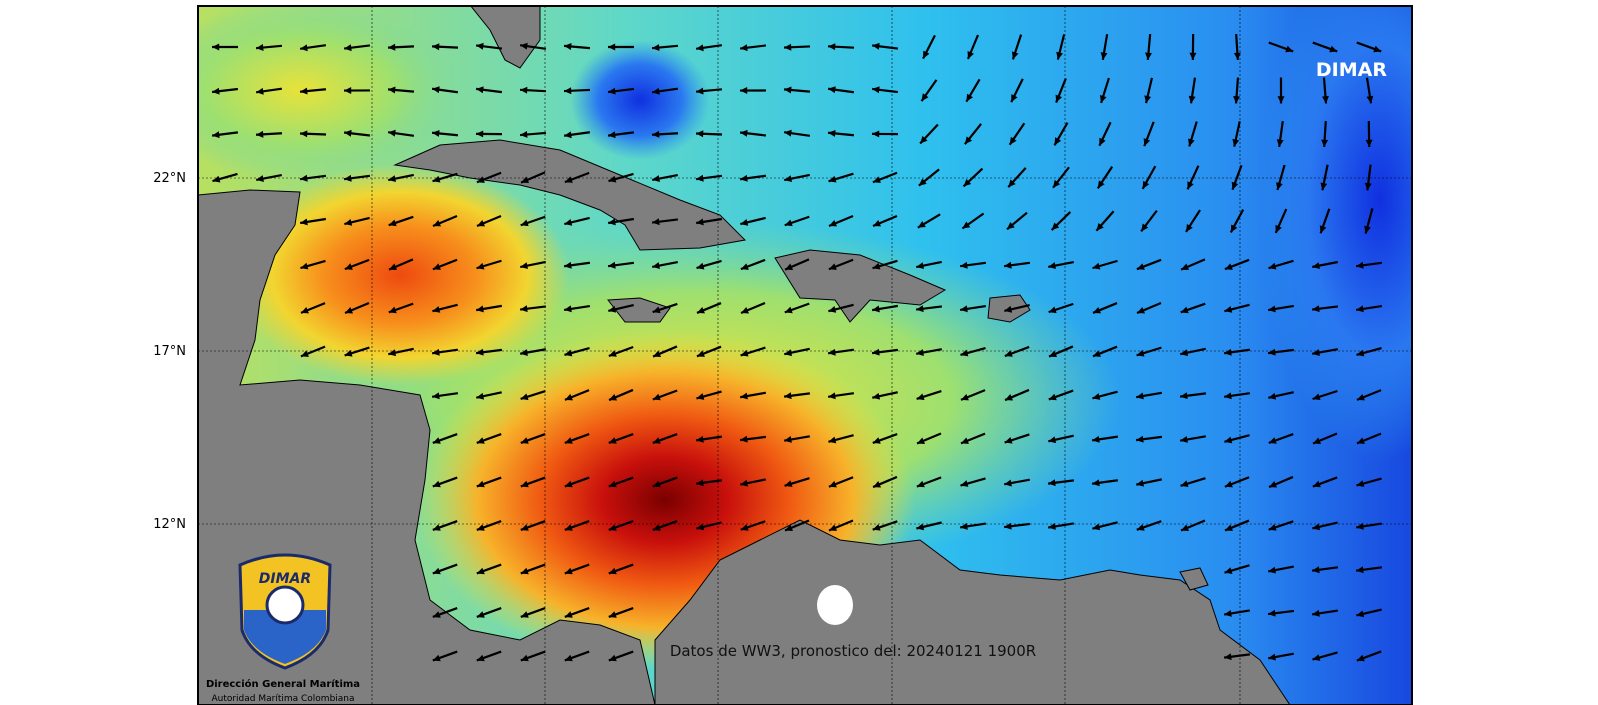 The height and width of the screenshot is (705, 1598). What do you see at coordinates (169, 351) in the screenshot?
I see `lat-label: 17°N` at bounding box center [169, 351].